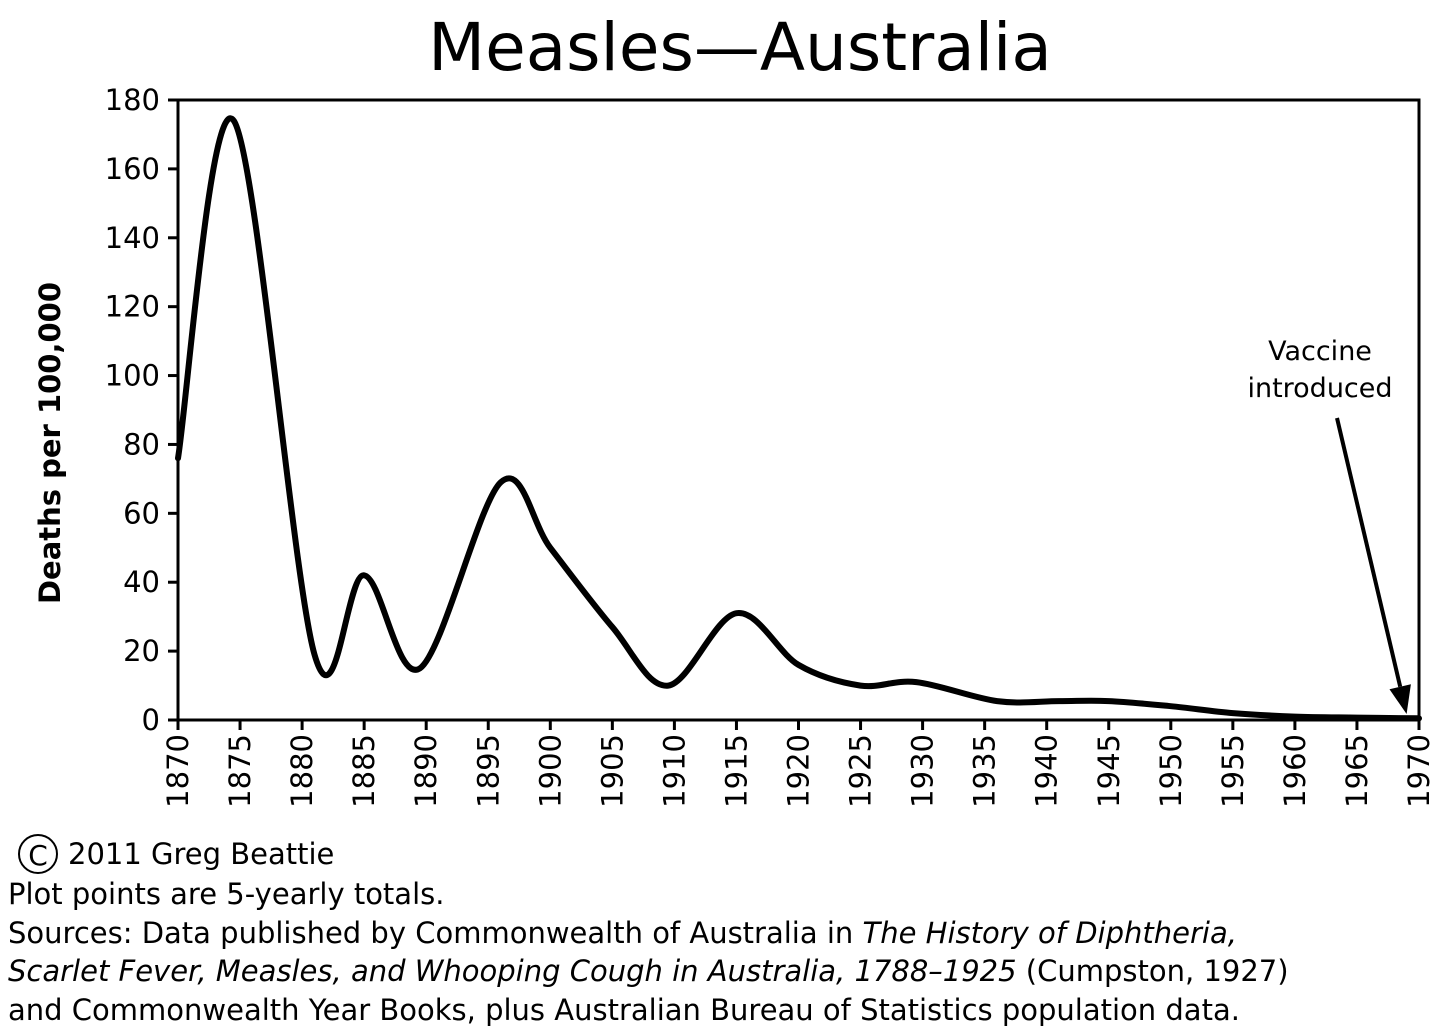 The height and width of the screenshot is (1029, 1456). I want to click on x-tick-label: 1955, so click(1233, 771).